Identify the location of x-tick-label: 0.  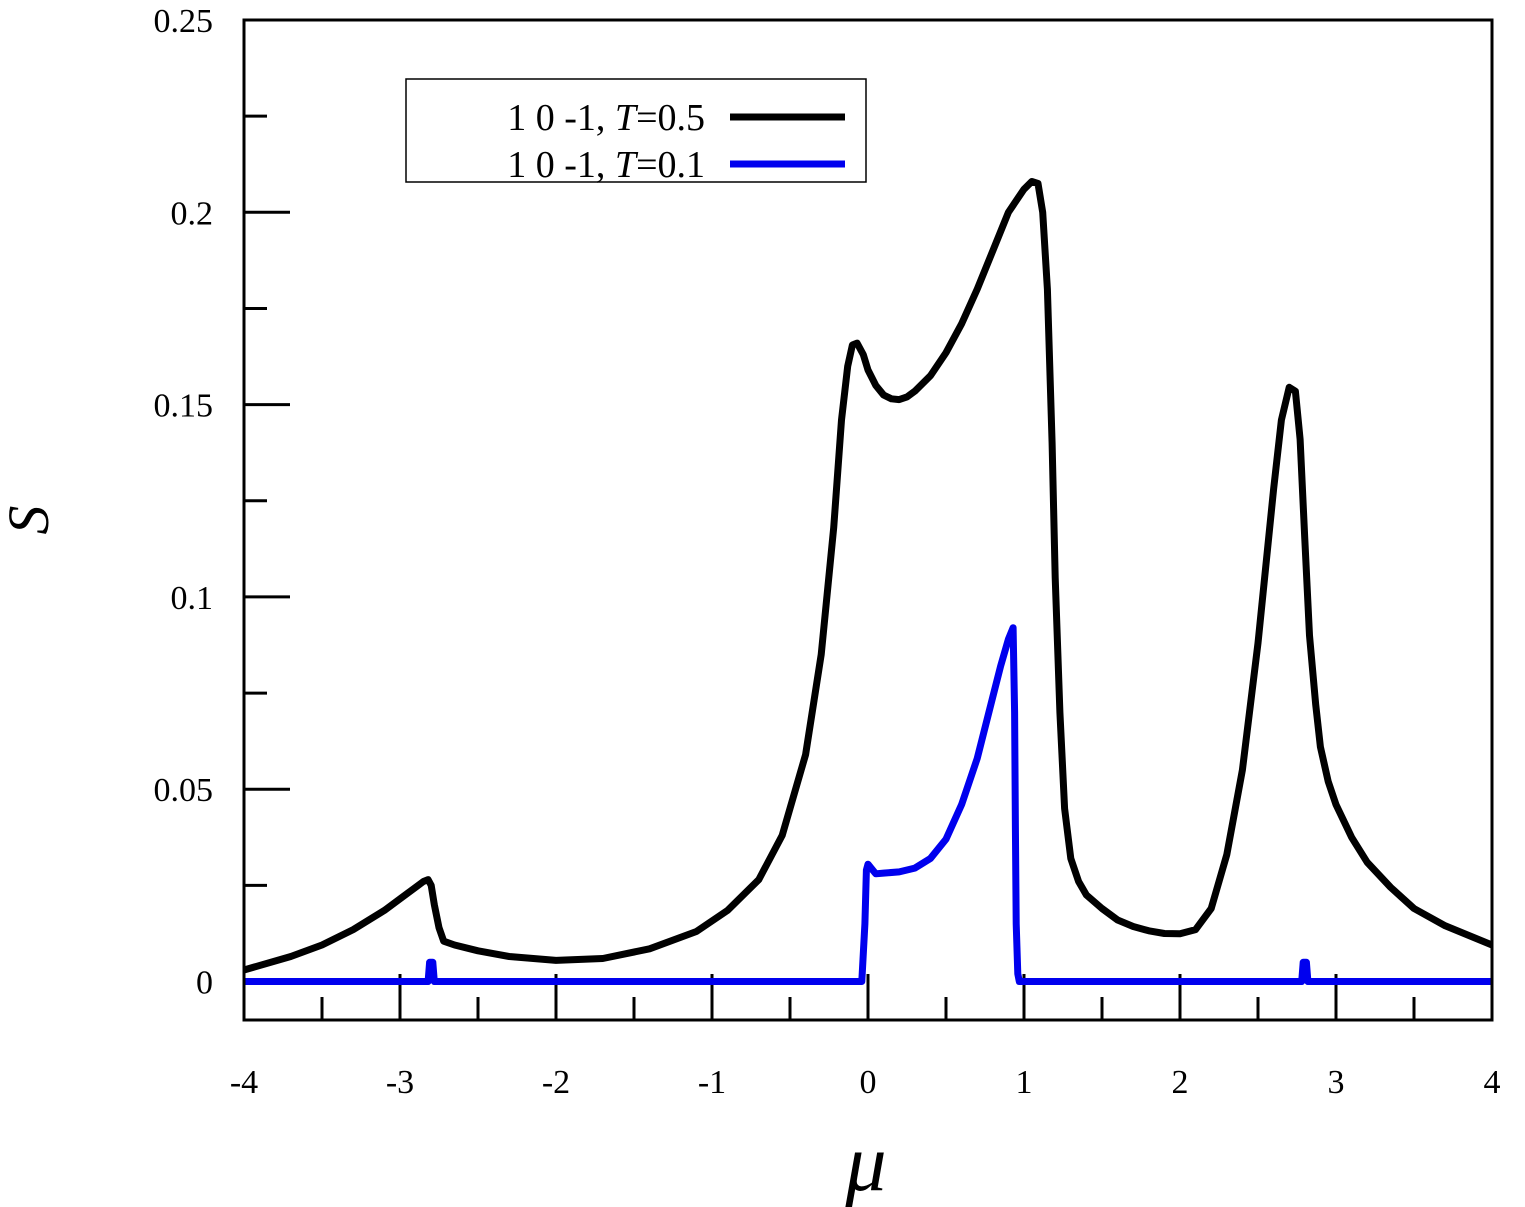
(868, 1082).